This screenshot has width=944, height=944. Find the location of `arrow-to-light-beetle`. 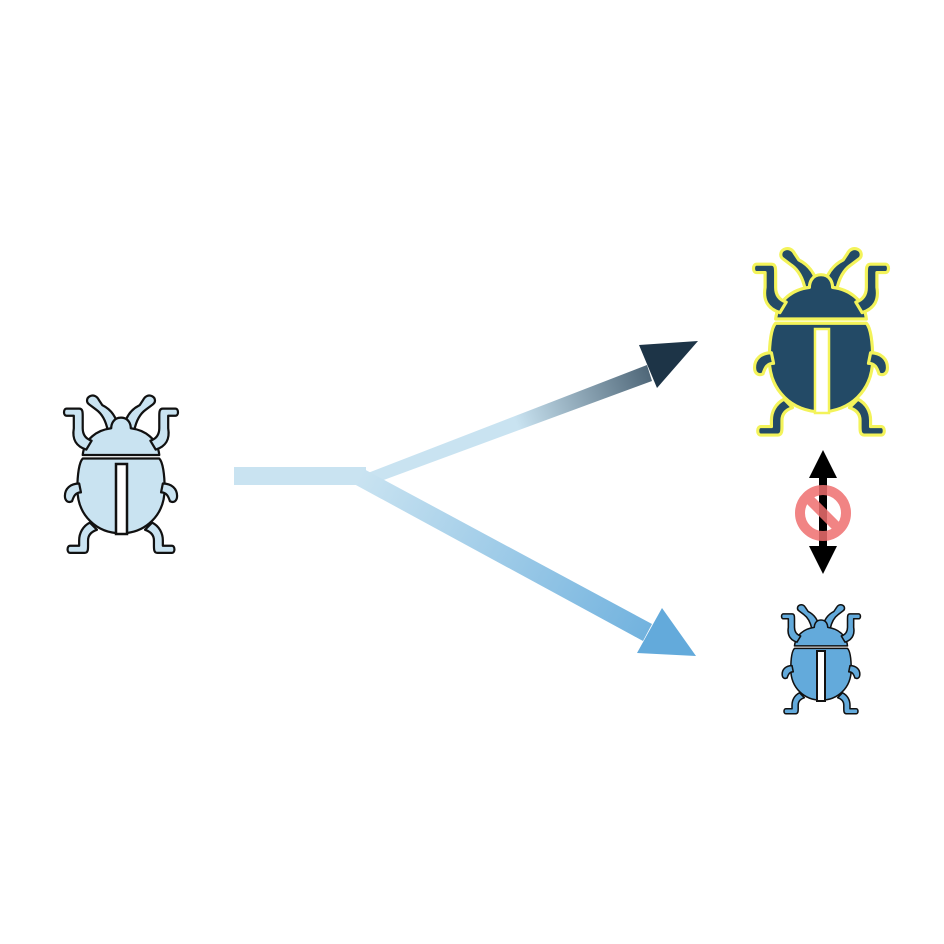

arrow-to-light-beetle is located at coordinates (503, 554).